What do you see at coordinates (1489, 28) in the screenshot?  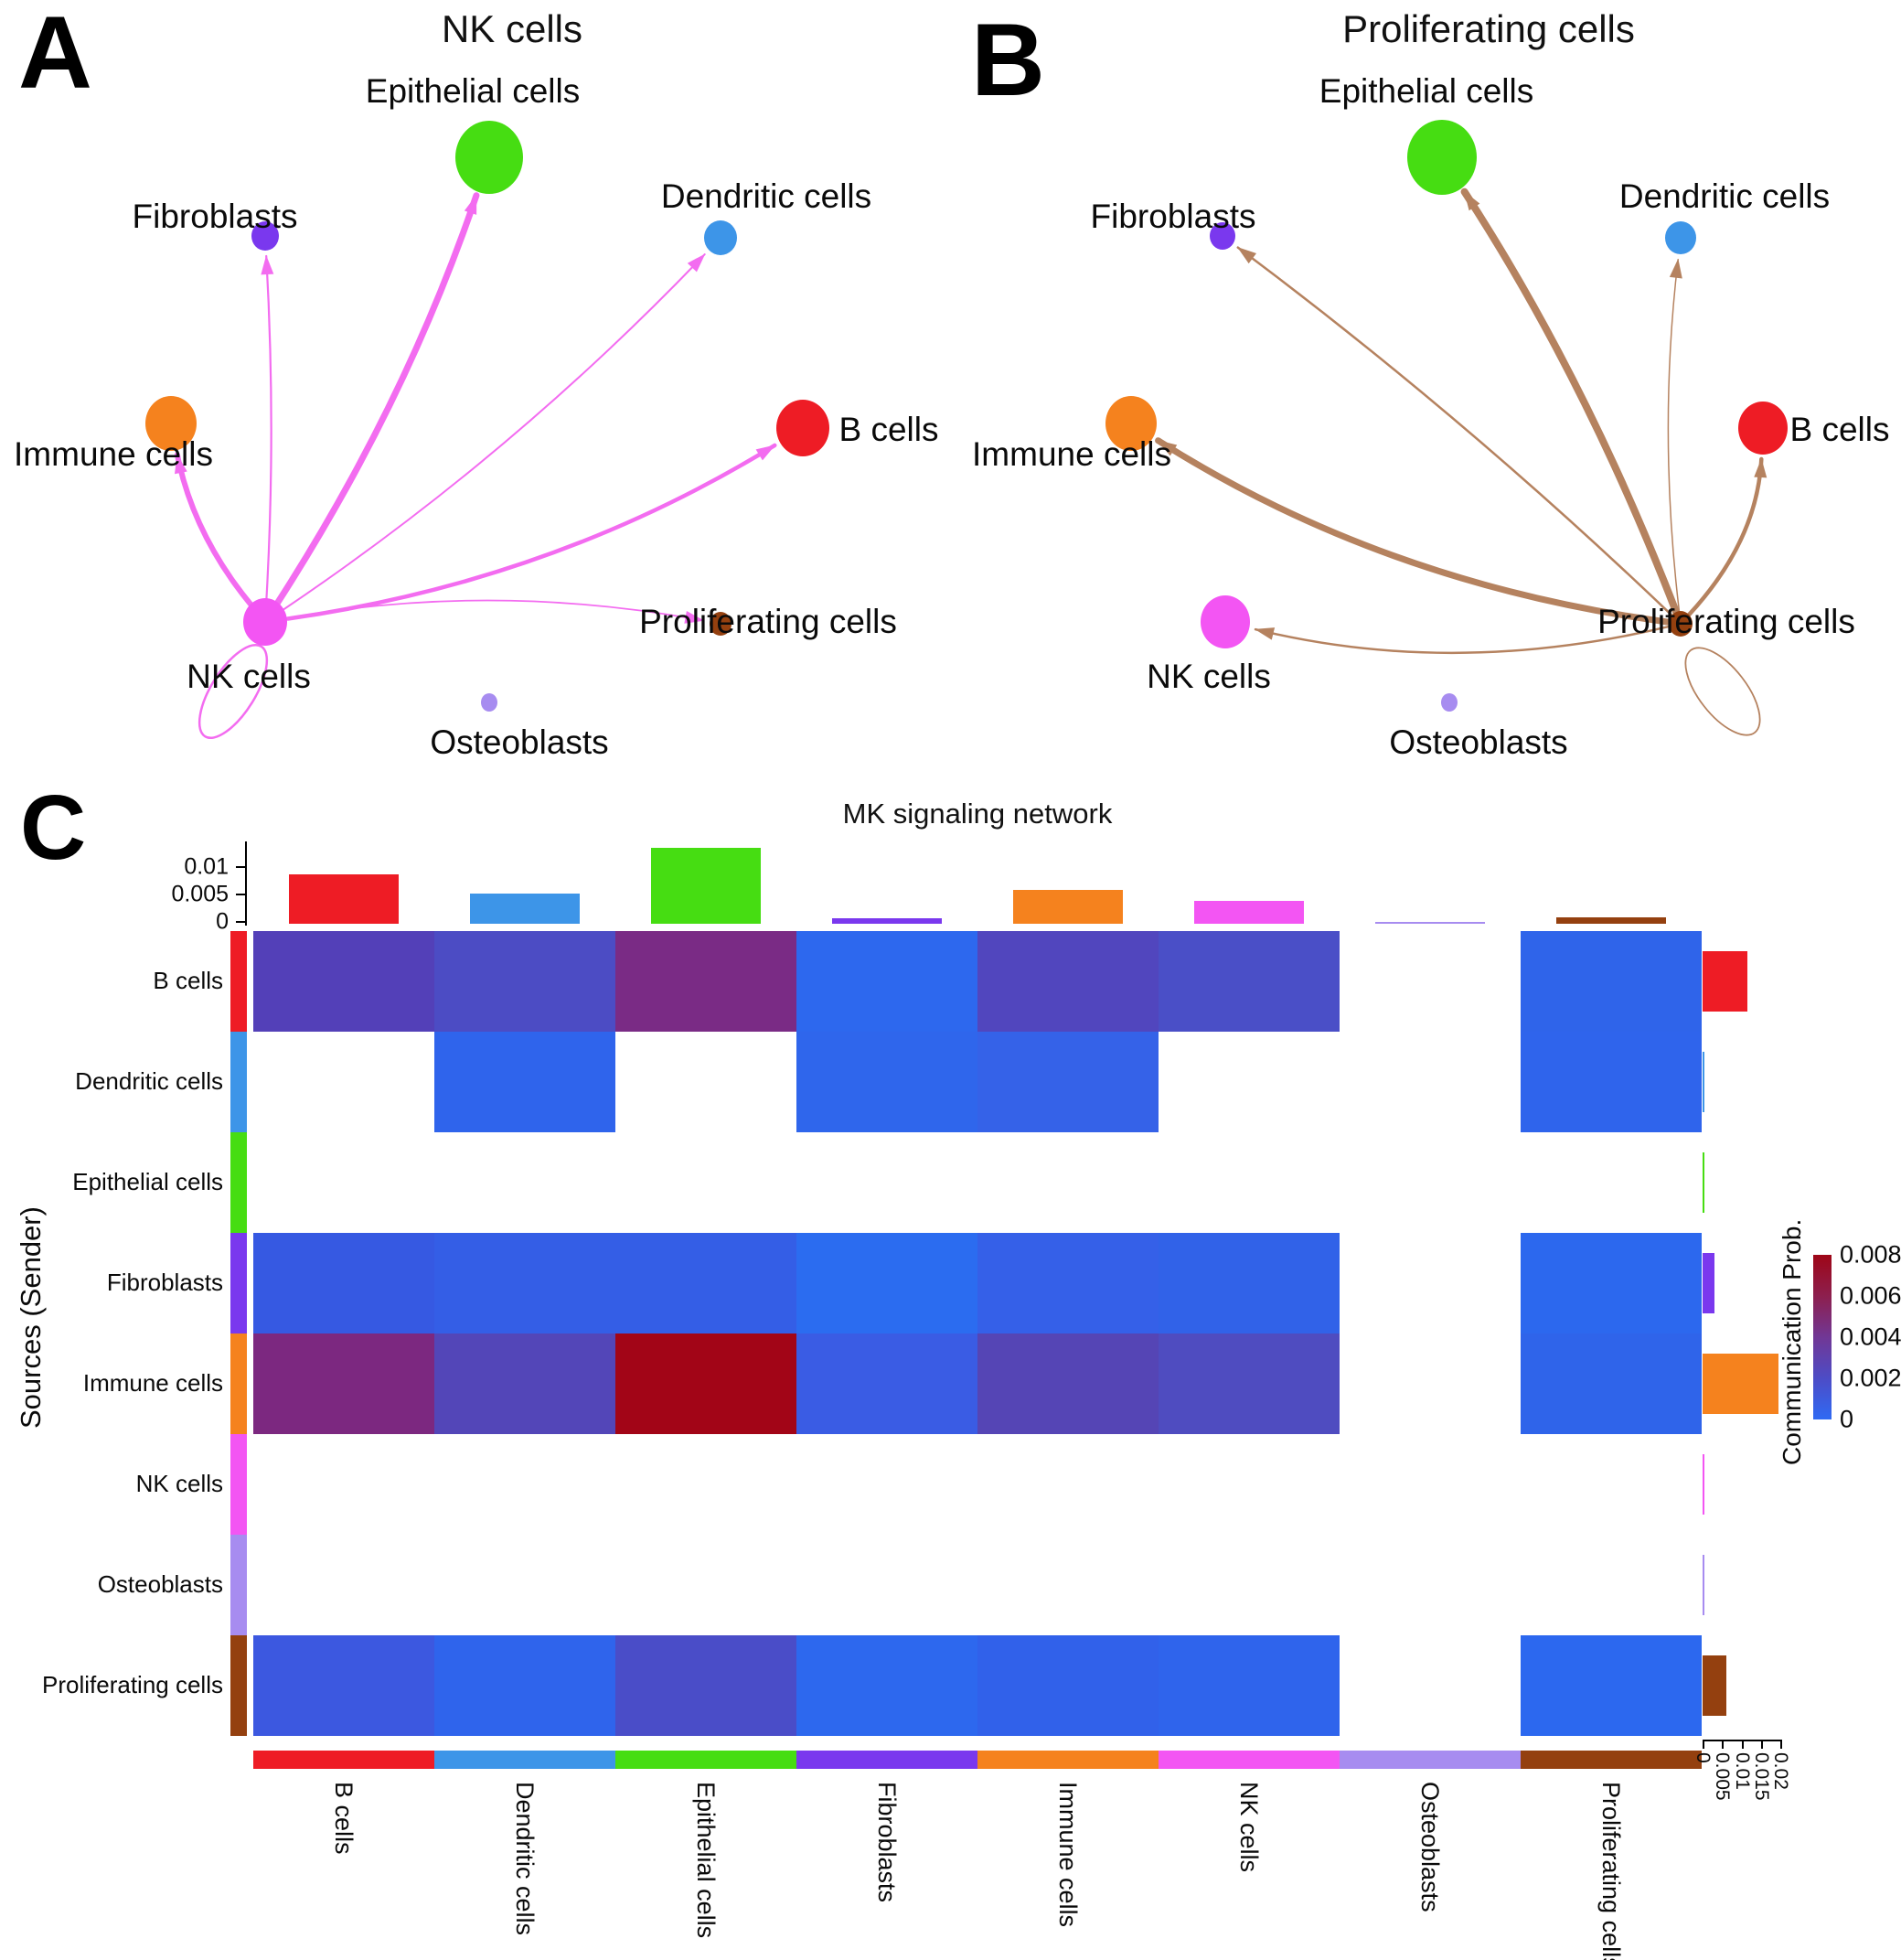 I see `panel-b-title: Proliferating cells` at bounding box center [1489, 28].